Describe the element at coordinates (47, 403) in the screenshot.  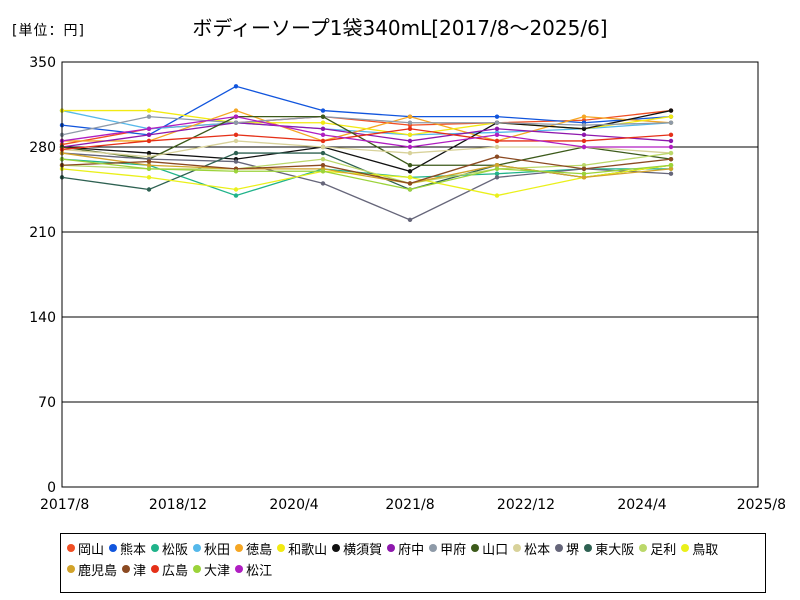
I see `y-tick-label: 70` at that location.